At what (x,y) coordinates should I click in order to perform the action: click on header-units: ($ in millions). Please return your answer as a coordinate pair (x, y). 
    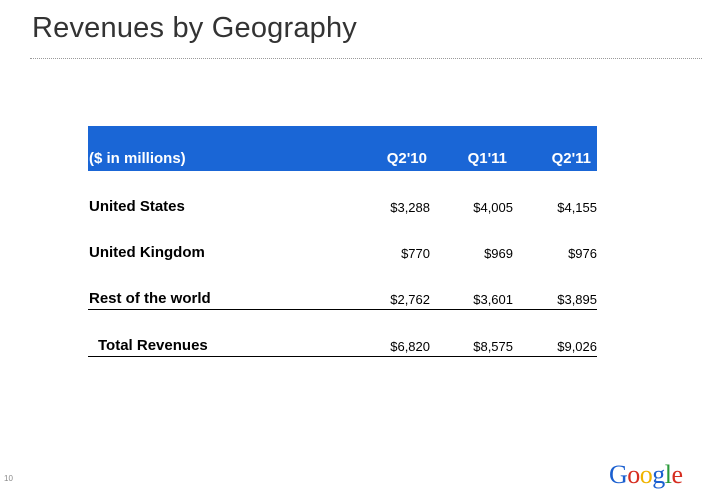
    Looking at the image, I should click on (137, 158).